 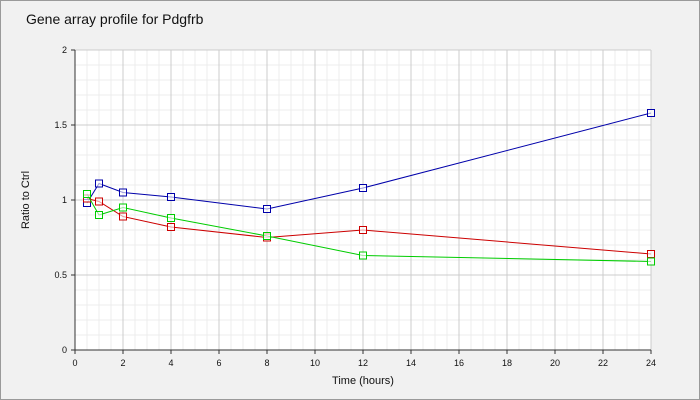 What do you see at coordinates (26, 200) in the screenshot?
I see `y-axis-label: Ratio to Ctrl` at bounding box center [26, 200].